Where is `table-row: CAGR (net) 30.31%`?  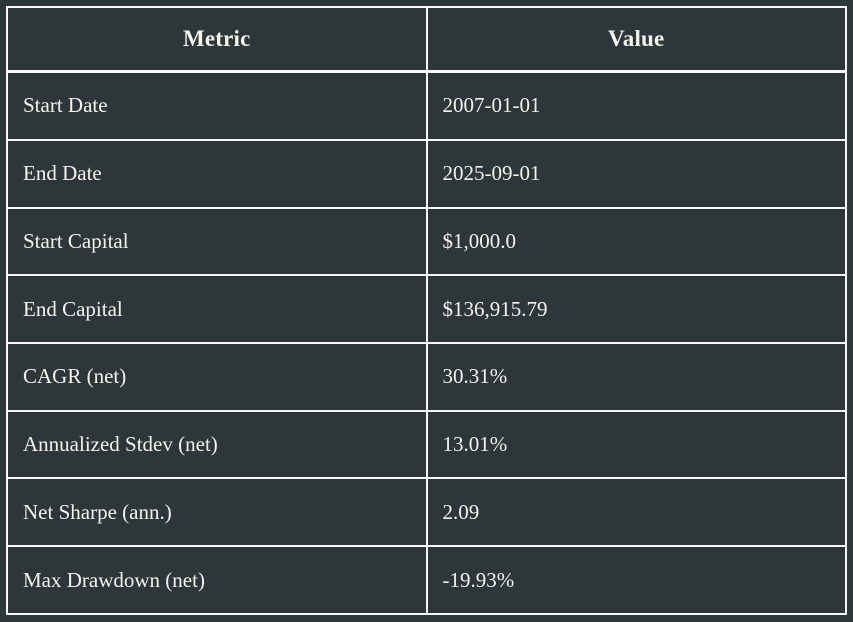
table-row: CAGR (net) 30.31% is located at coordinates (426, 376).